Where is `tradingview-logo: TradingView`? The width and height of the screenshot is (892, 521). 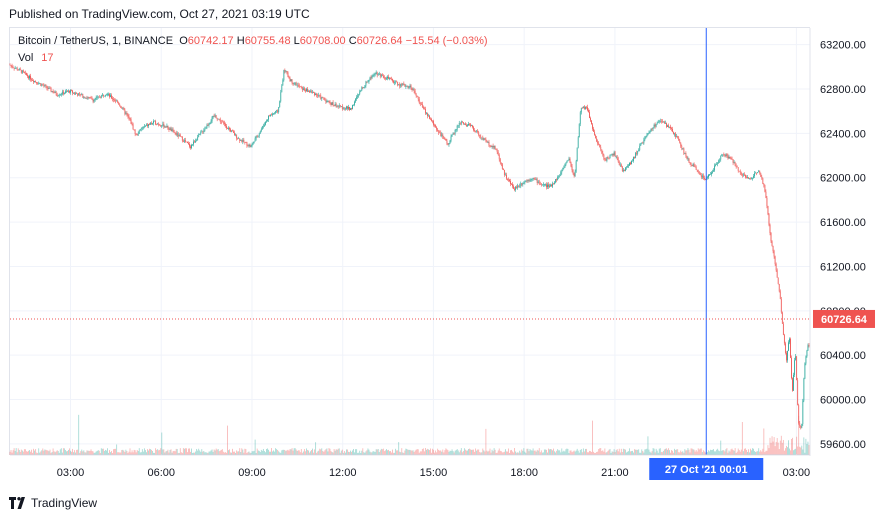
tradingview-logo: TradingView is located at coordinates (53, 503).